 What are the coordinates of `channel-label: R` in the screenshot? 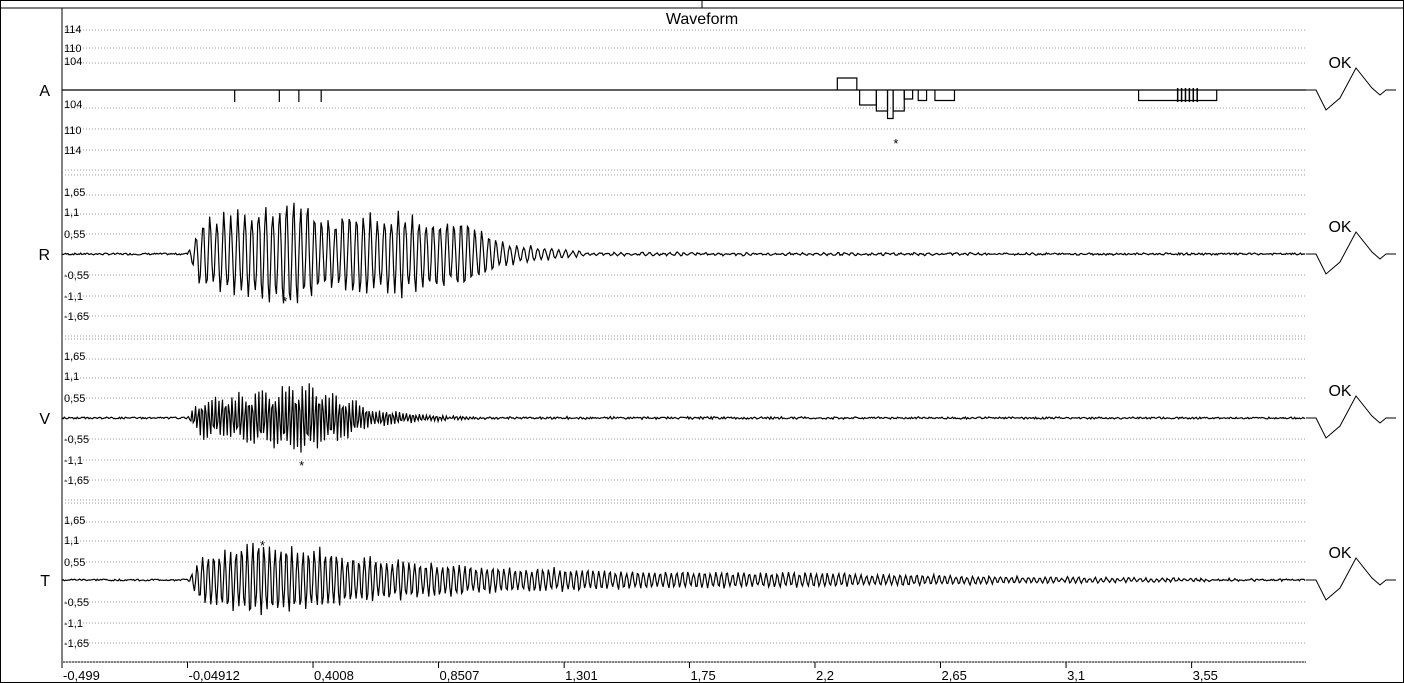 It's located at (44, 255).